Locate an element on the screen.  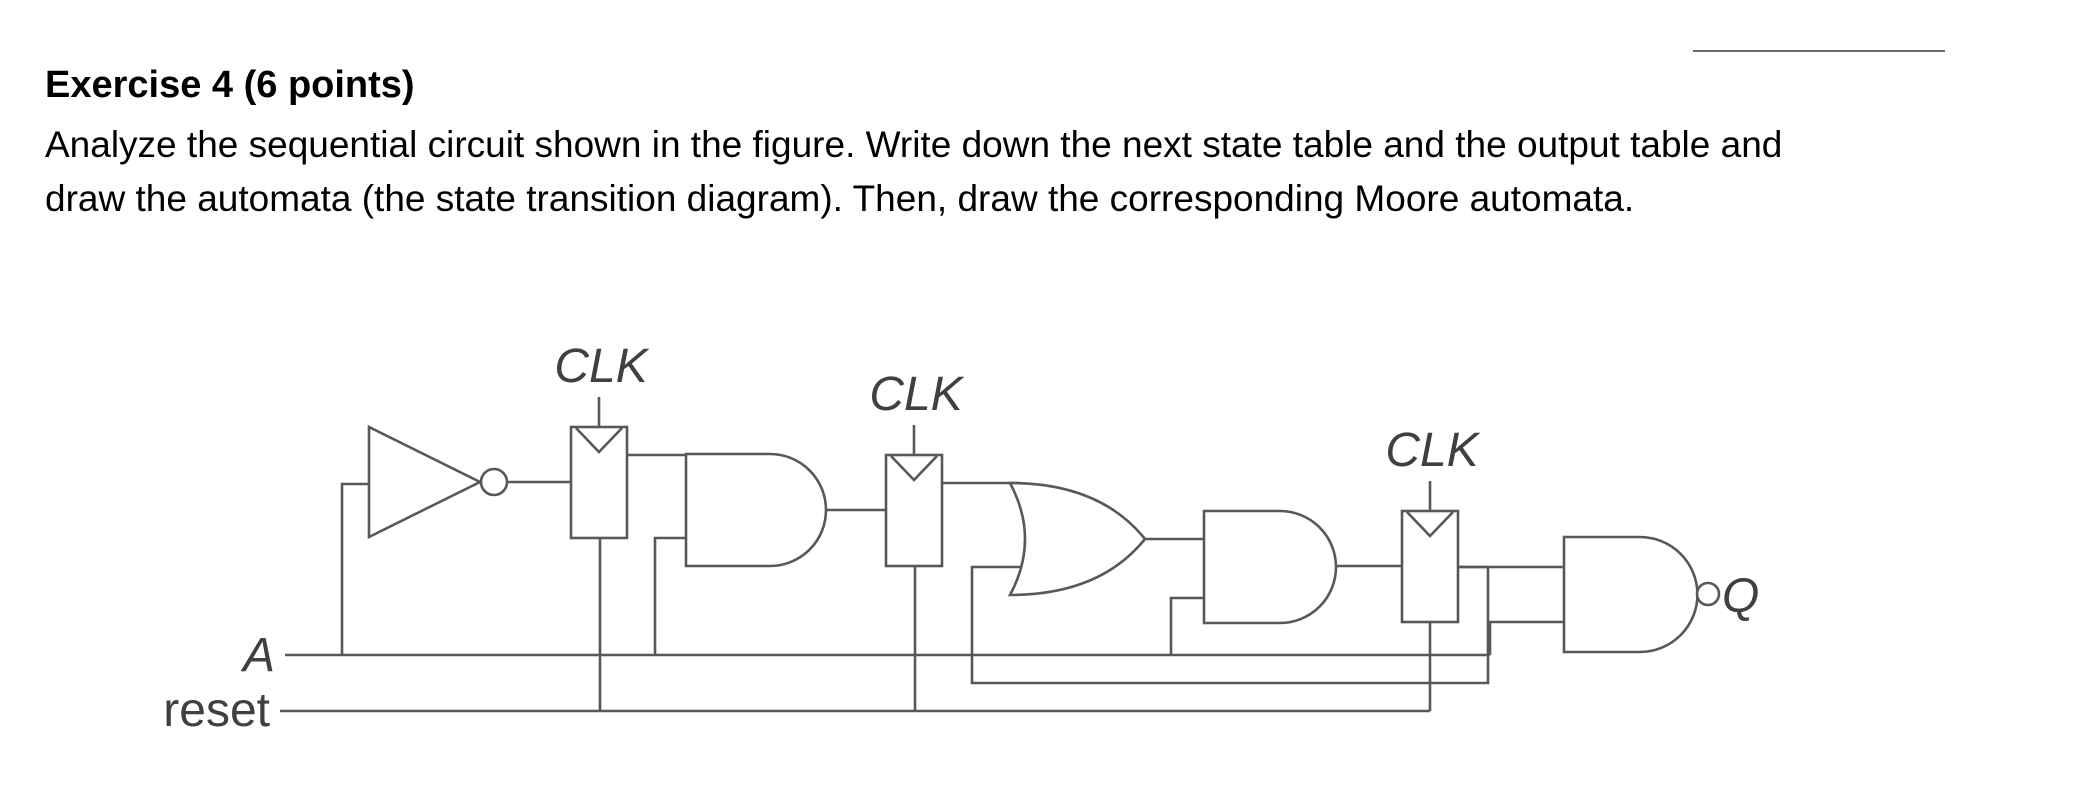
or-gate is located at coordinates (1077, 539).